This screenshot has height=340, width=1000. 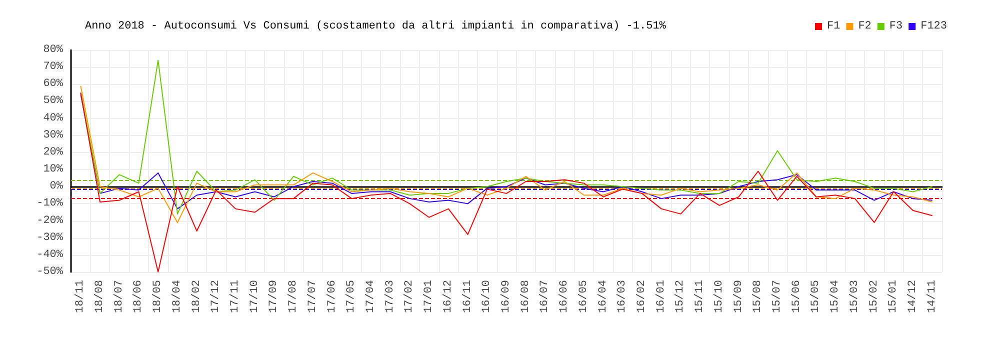 I want to click on y-tick-label: -10%, so click(x=50, y=204).